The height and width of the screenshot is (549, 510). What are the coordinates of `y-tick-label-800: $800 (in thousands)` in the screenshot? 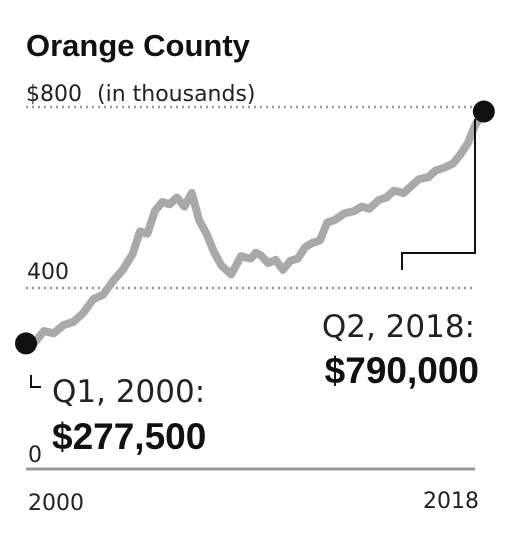 It's located at (141, 94).